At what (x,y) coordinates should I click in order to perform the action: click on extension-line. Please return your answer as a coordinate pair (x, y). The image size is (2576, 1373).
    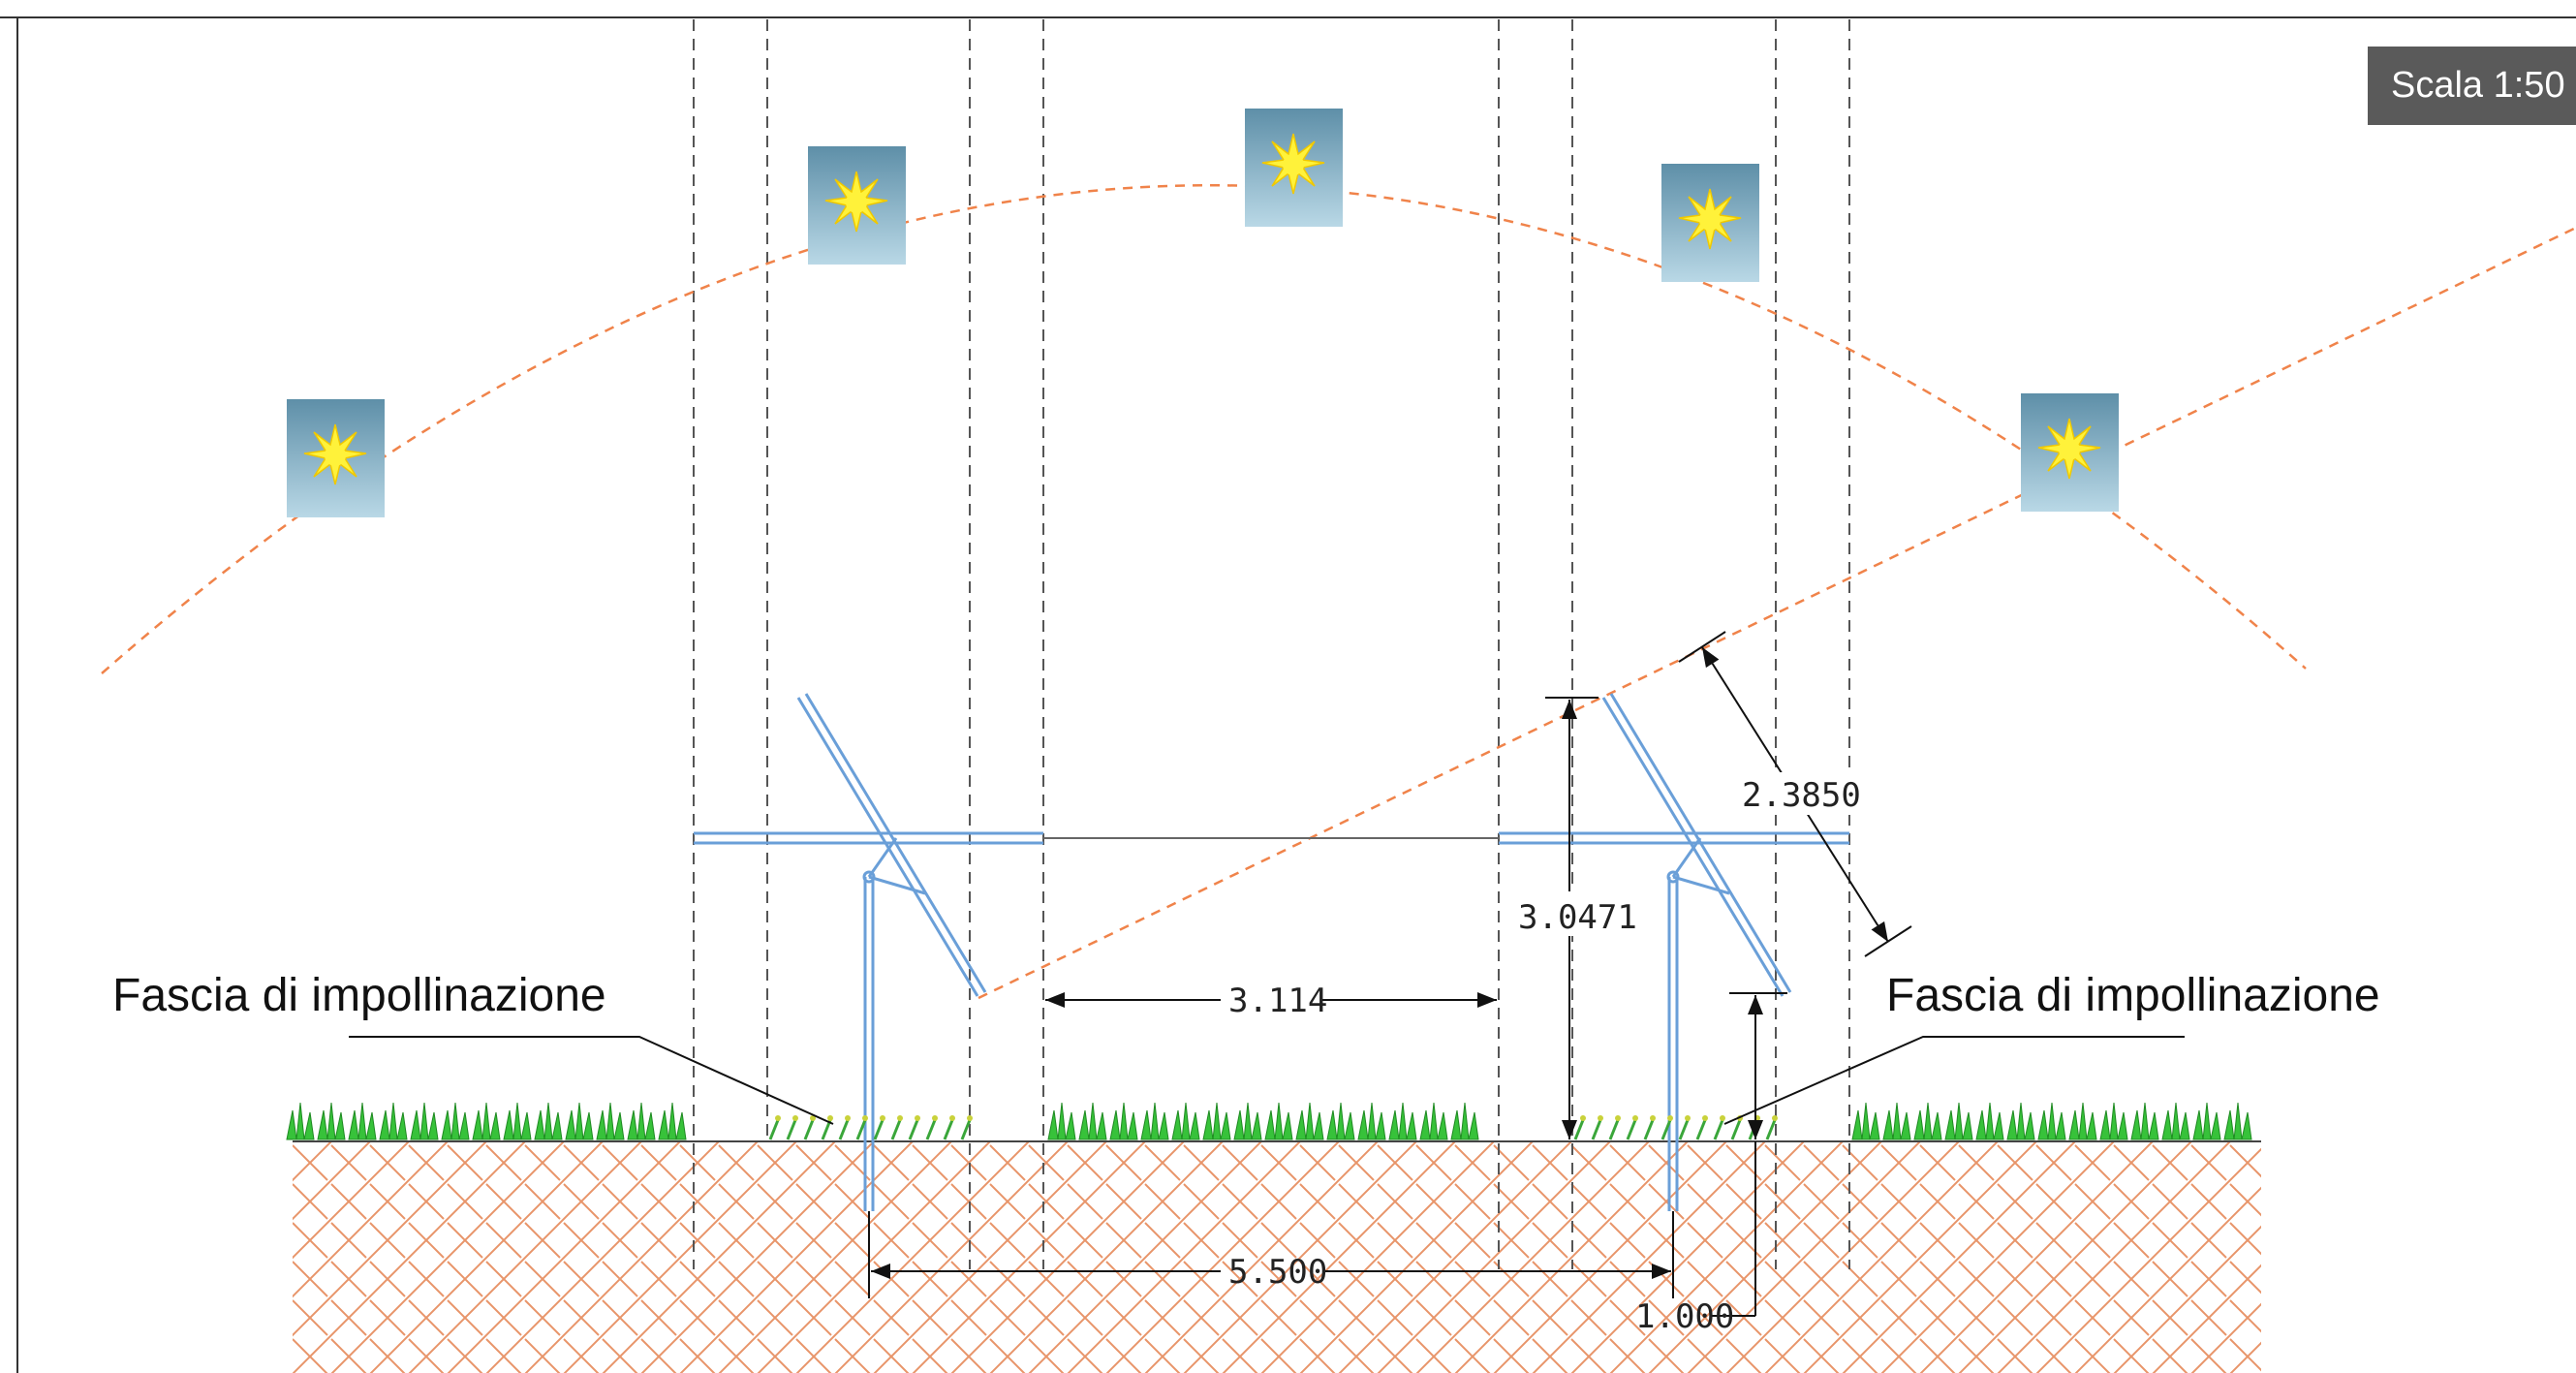
    Looking at the image, I should click on (1702, 647).